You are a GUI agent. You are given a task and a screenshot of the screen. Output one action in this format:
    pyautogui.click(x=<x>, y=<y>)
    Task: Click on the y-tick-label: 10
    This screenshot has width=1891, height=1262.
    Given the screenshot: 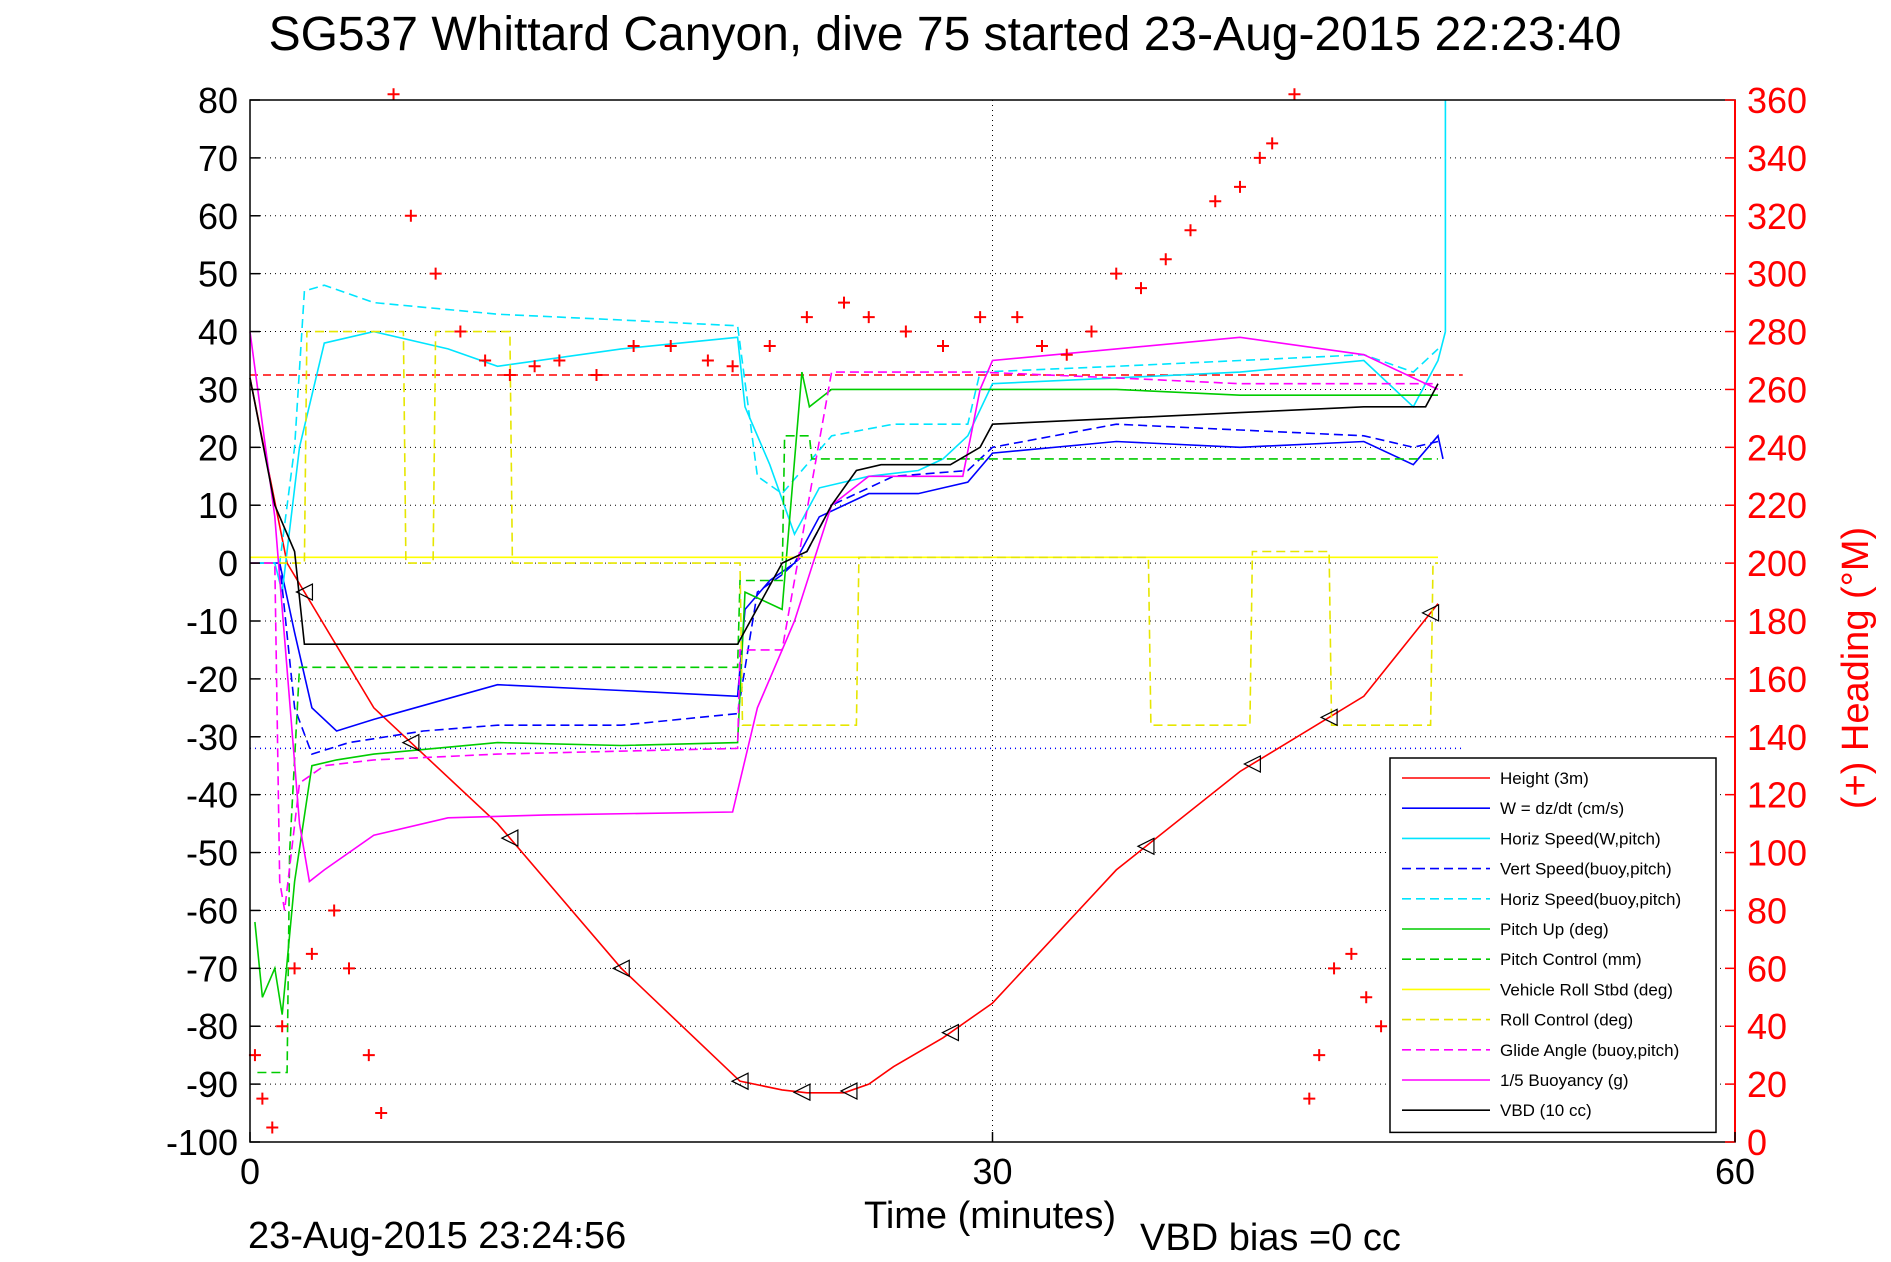 What is the action you would take?
    pyautogui.click(x=218, y=505)
    